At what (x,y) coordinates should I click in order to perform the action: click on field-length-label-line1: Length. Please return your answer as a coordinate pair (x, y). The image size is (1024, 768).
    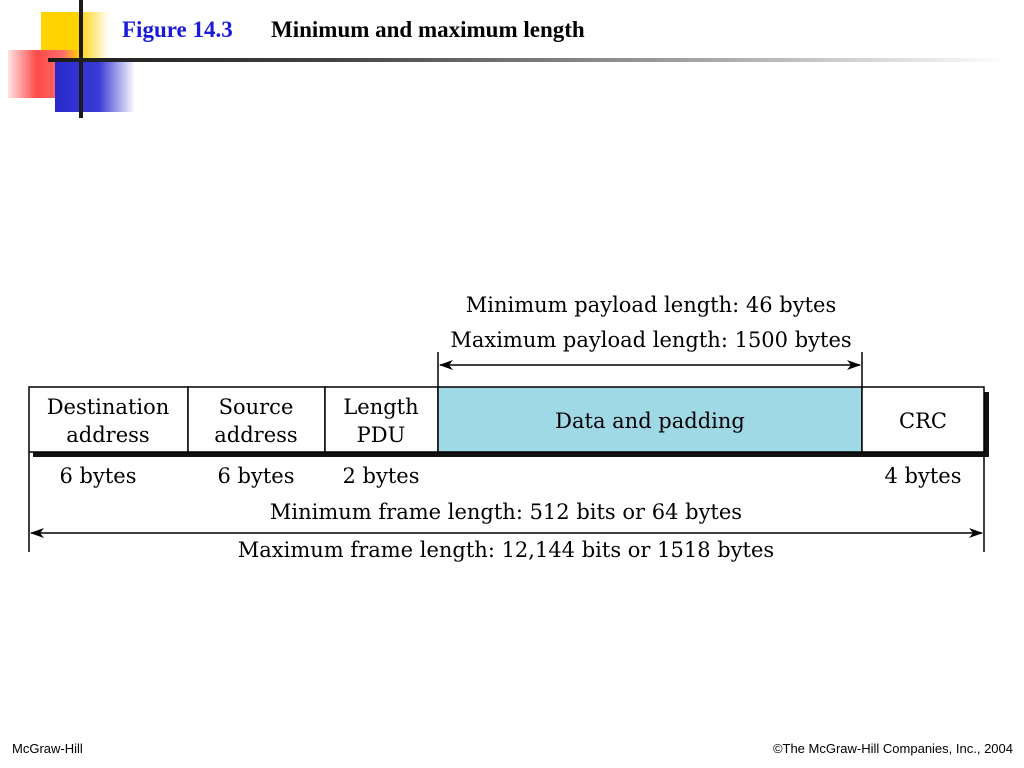
    Looking at the image, I should click on (380, 407).